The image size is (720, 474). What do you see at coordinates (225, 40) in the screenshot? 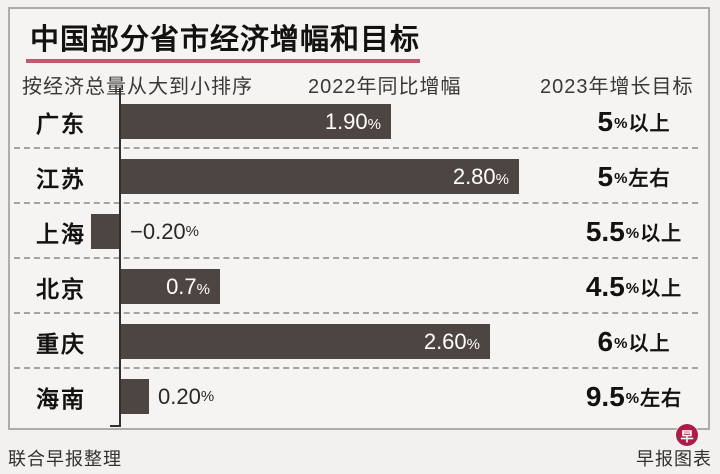
I see `chart-title: 中国部分省市经济增幅和目标` at bounding box center [225, 40].